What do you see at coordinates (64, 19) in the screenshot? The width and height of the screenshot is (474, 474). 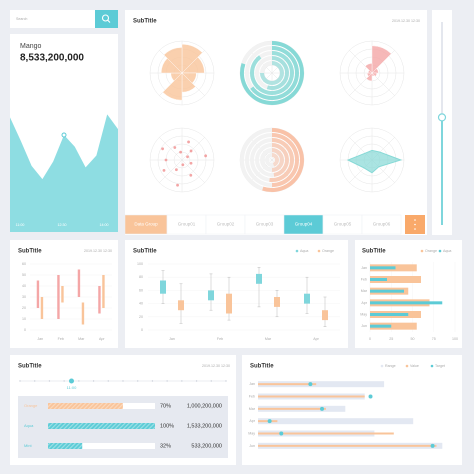 I see `search-box` at bounding box center [64, 19].